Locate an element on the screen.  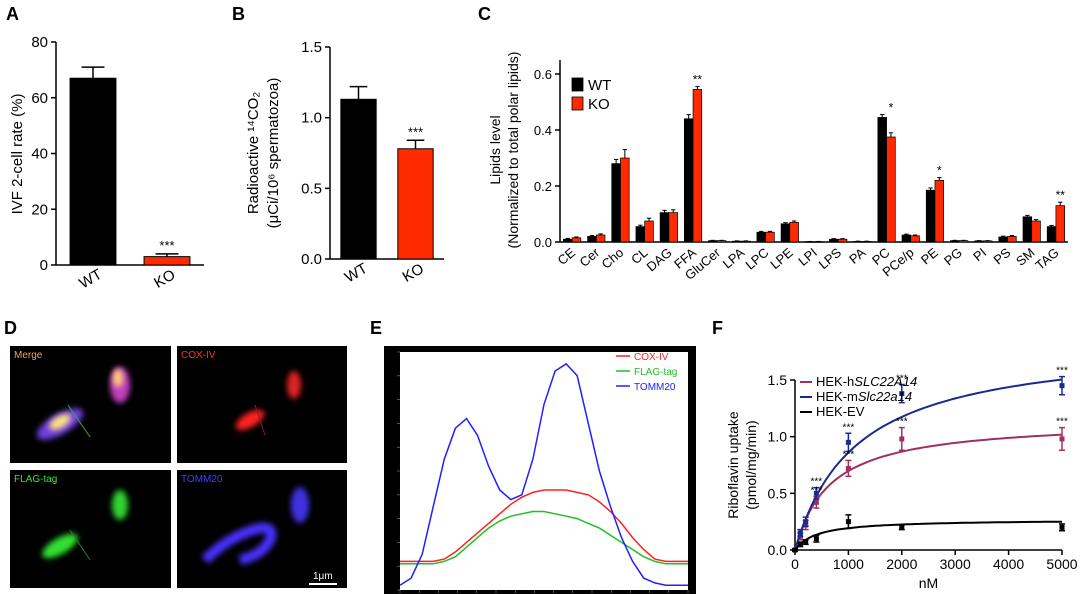
x-tick-label: Cer is located at coordinates (590, 256).